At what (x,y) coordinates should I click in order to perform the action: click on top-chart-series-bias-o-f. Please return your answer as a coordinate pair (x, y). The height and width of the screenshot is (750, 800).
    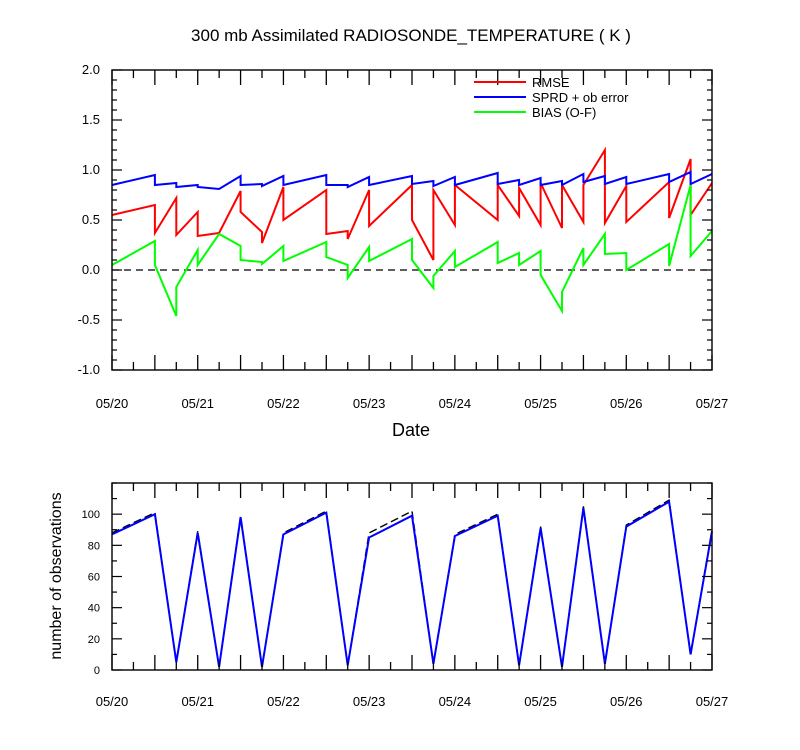
    Looking at the image, I should click on (412, 250).